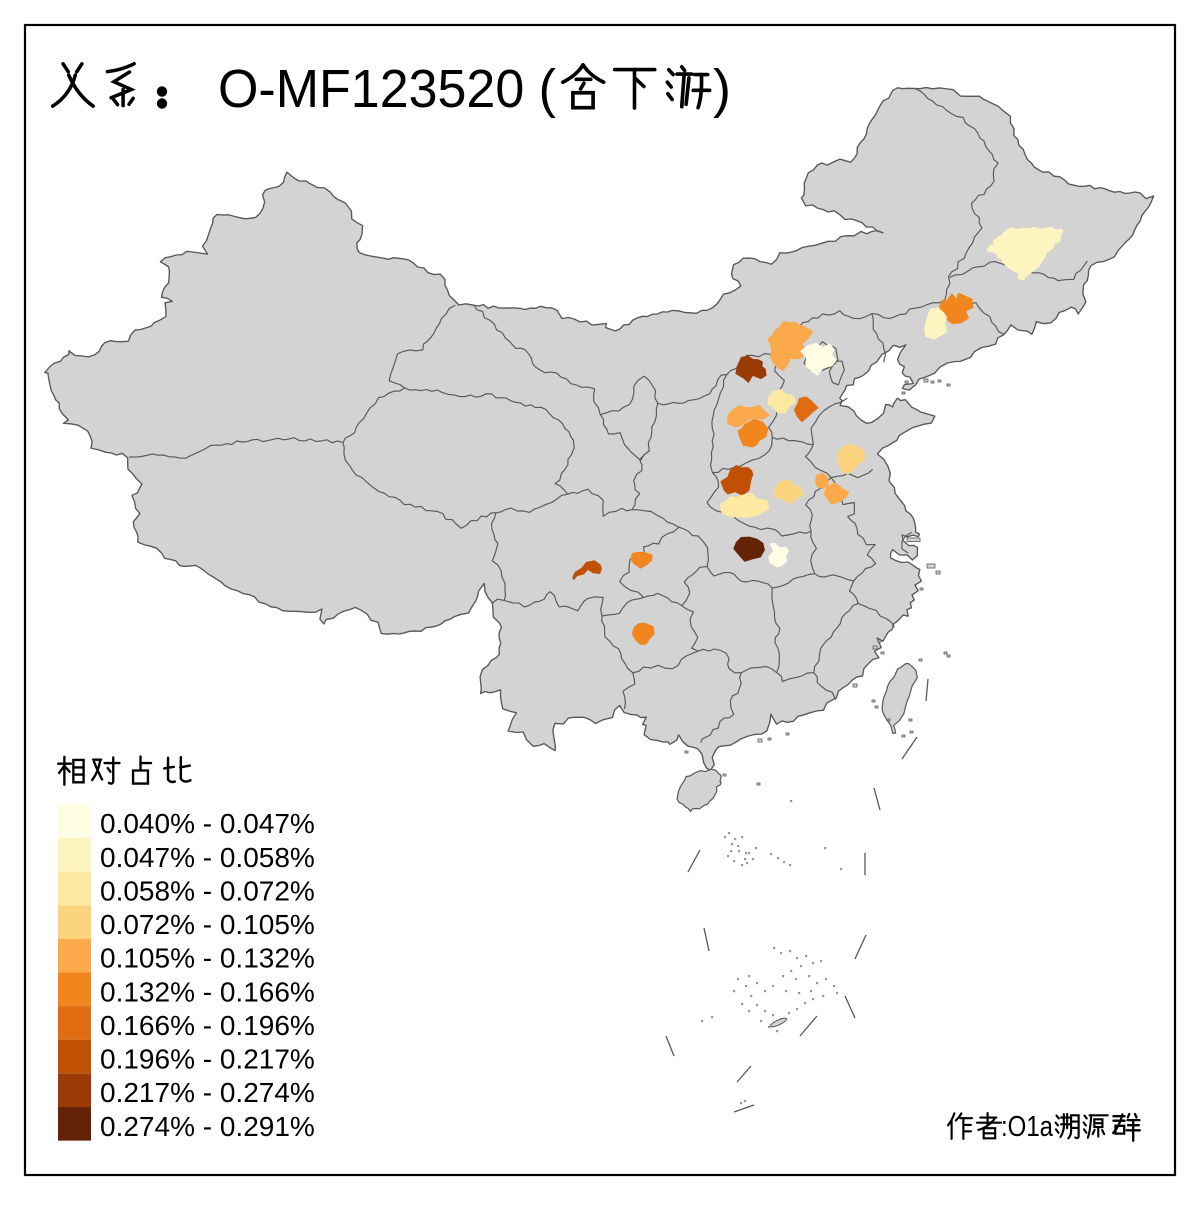 The width and height of the screenshot is (1200, 1205). I want to click on svg-text: 0.058% - 0.072%, so click(207, 890).